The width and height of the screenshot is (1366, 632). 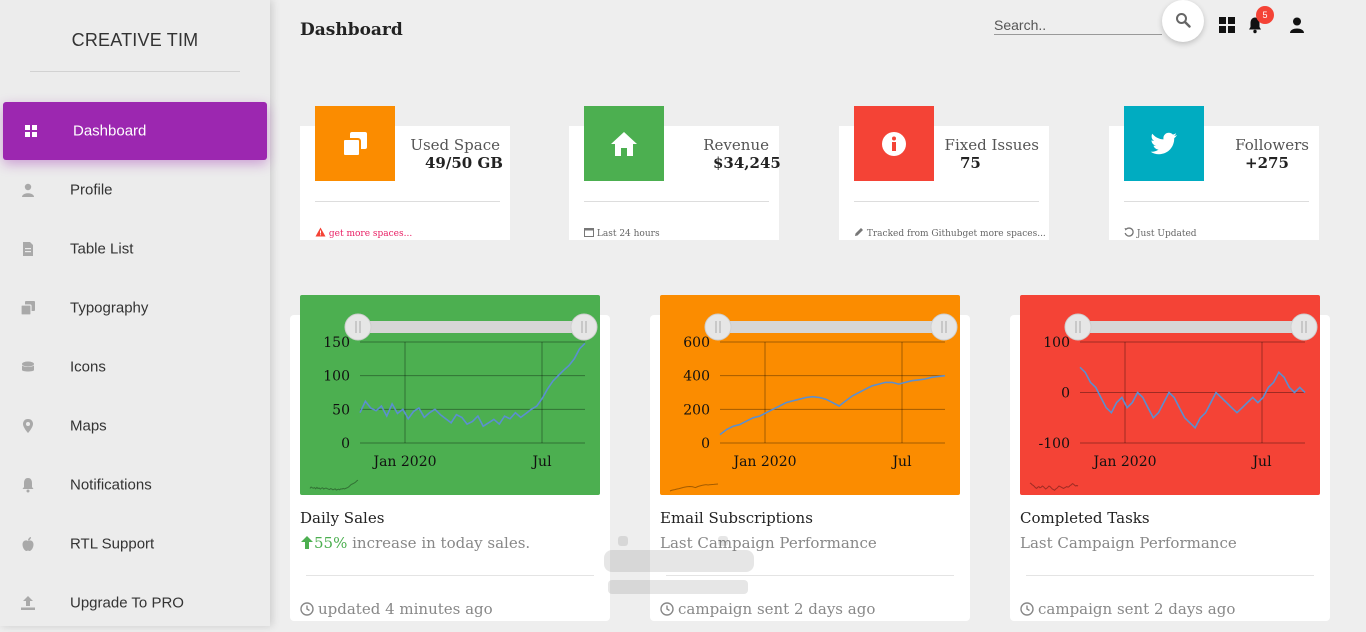 I want to click on sidebar-item-label: Icons, so click(x=88, y=367).